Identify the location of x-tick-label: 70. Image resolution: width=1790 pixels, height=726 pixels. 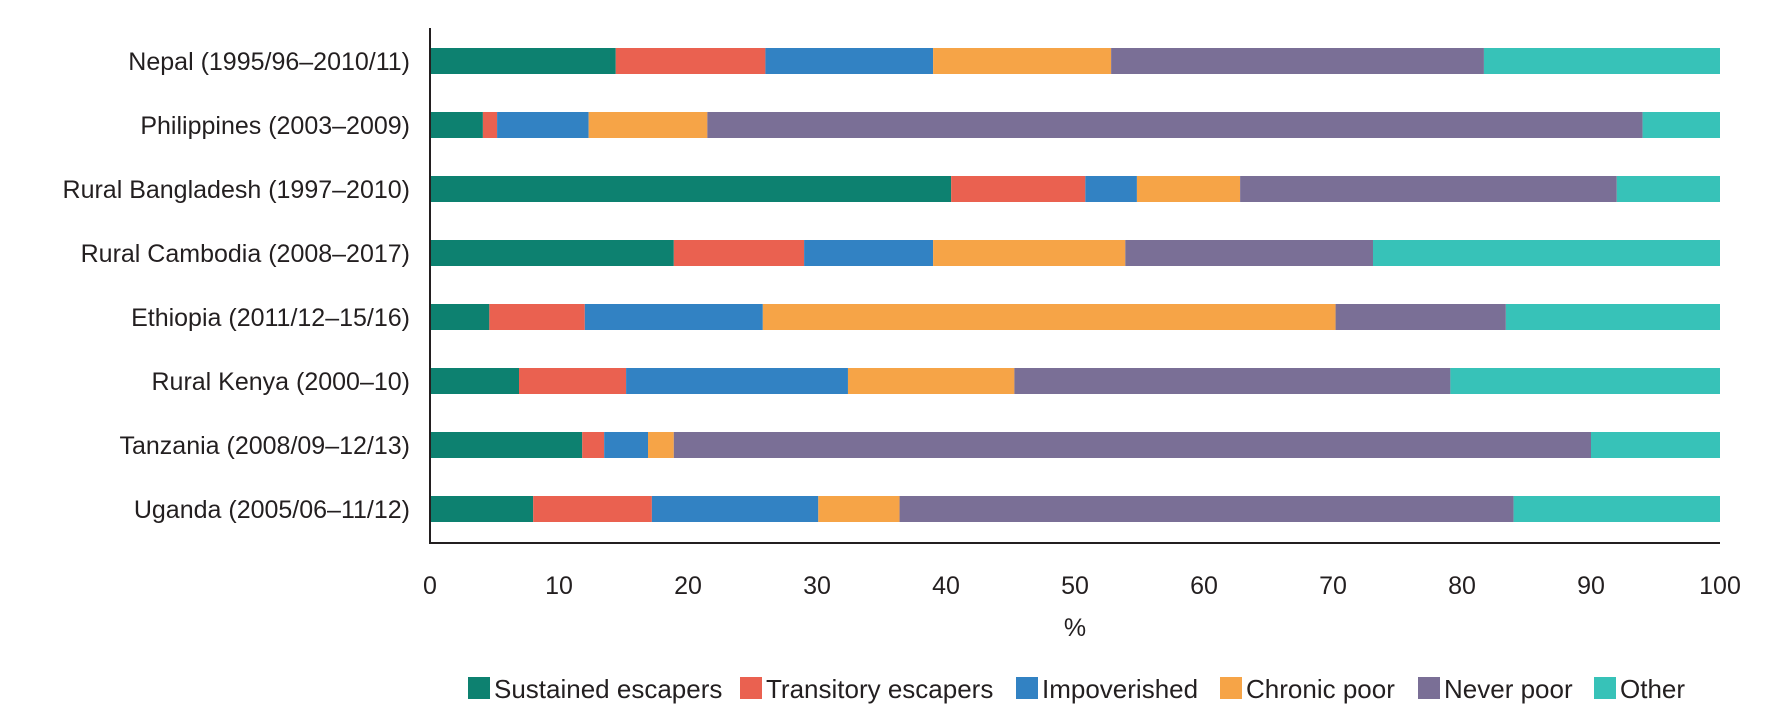
(1333, 586).